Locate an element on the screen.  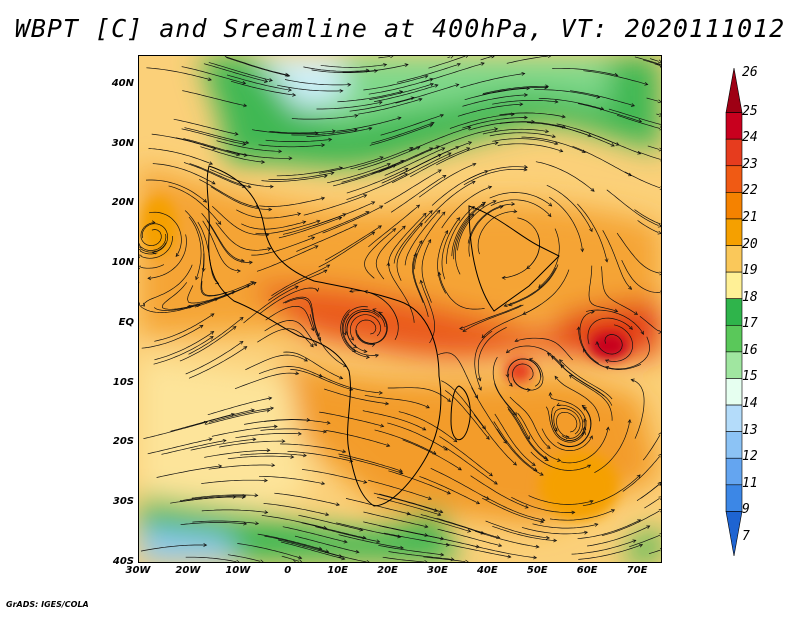
colorbar-label: 22 is located at coordinates (750, 191).